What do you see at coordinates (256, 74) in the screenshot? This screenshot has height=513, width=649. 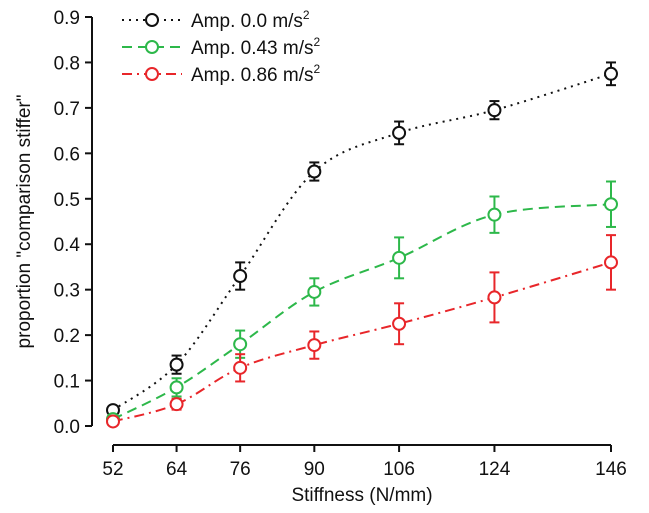 I see `legend-label: Amp. 0.86 m/s2` at bounding box center [256, 74].